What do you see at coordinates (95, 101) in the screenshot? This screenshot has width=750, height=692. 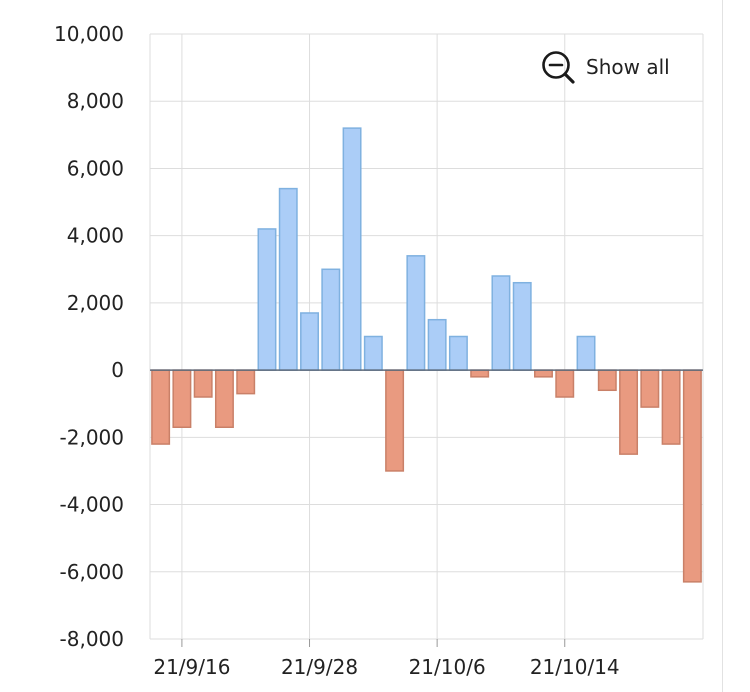 I see `y-tick-label: 8,000` at bounding box center [95, 101].